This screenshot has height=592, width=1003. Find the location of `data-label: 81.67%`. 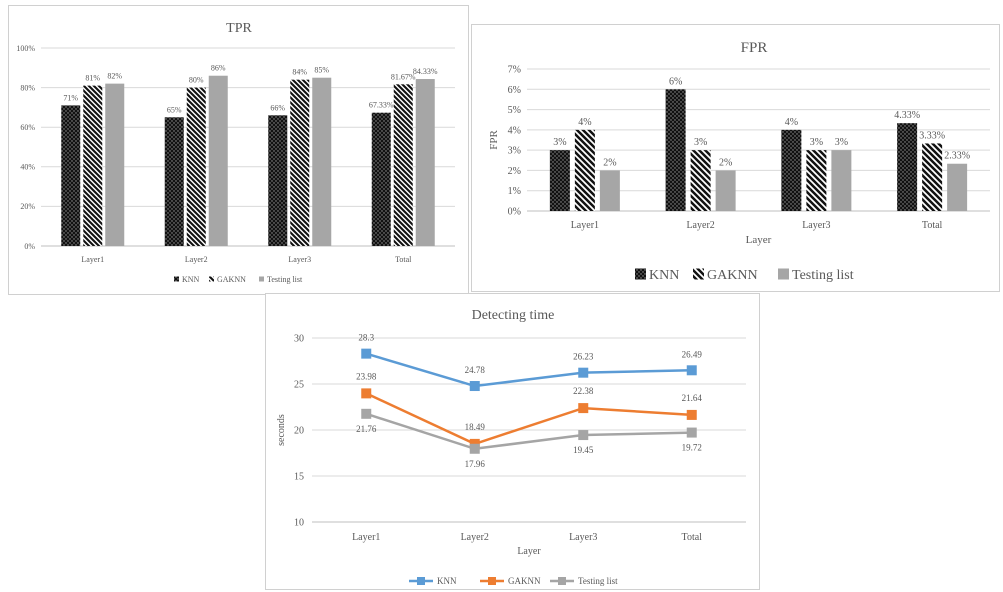

data-label: 81.67% is located at coordinates (403, 76).